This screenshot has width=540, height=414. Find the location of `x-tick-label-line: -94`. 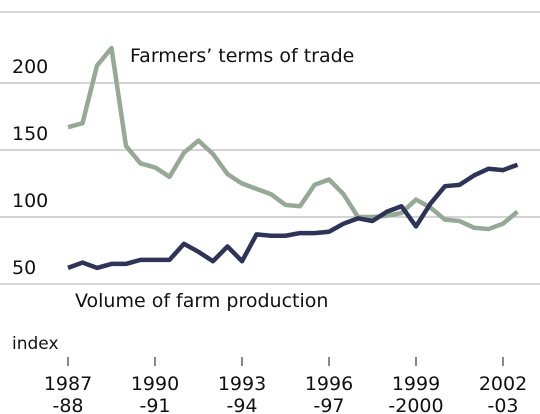

x-tick-label-line: -94 is located at coordinates (241, 404).